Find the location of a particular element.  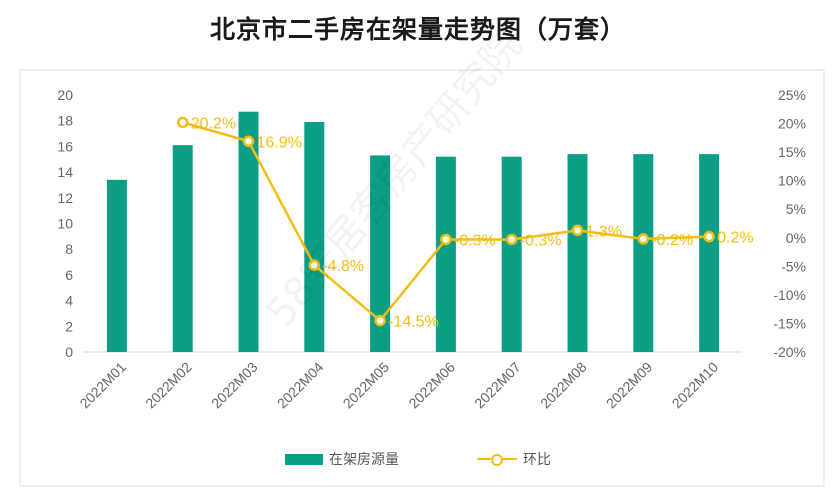

data-label: -4.8% is located at coordinates (343, 266).